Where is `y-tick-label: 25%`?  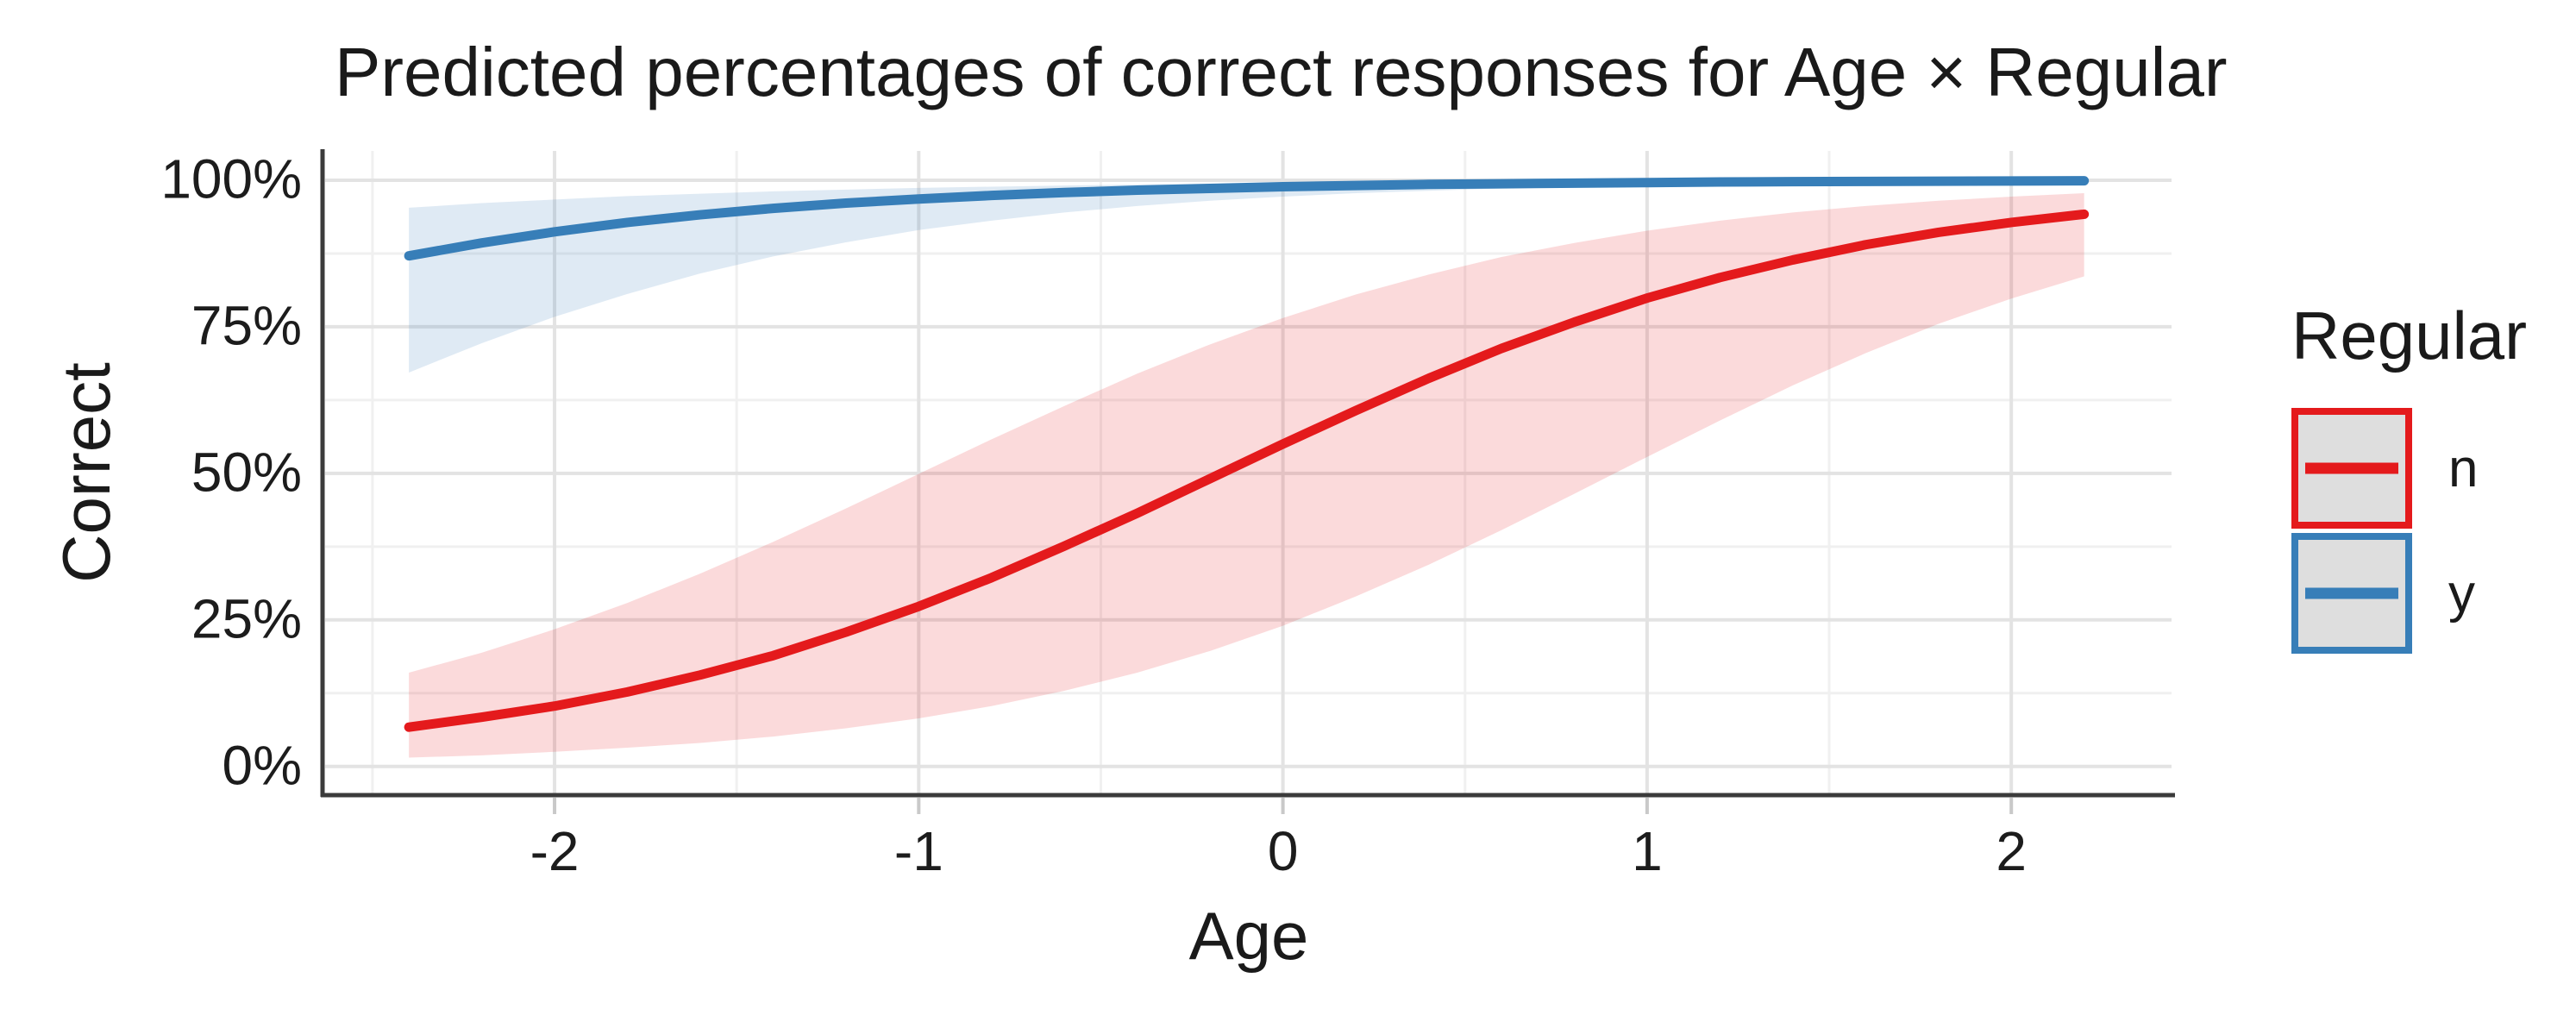
y-tick-label: 25% is located at coordinates (246, 618).